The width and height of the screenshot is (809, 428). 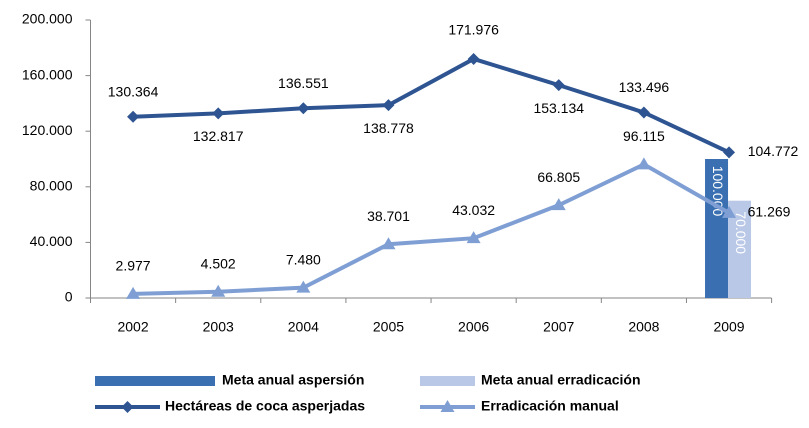 What do you see at coordinates (773, 151) in the screenshot?
I see `line-value-label: 104.772` at bounding box center [773, 151].